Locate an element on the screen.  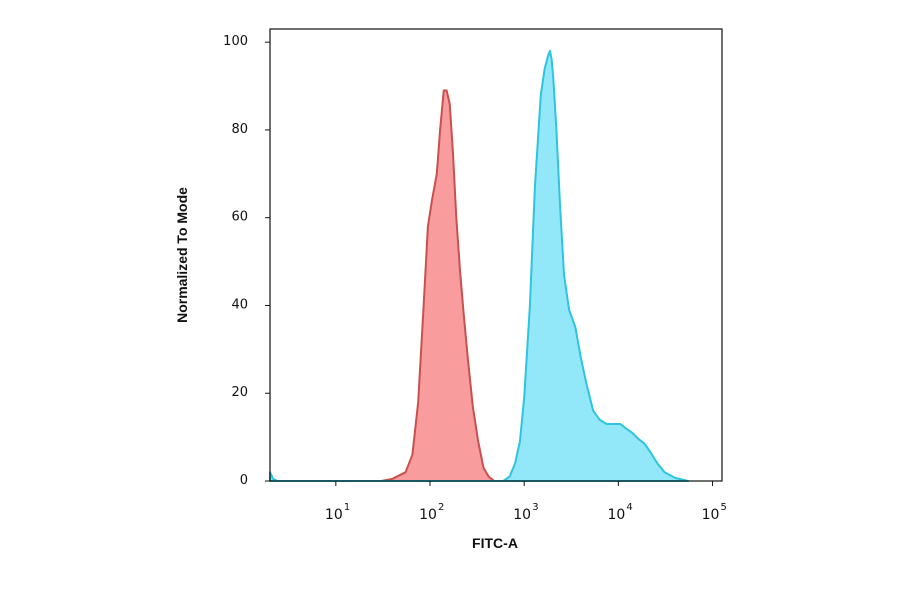
x-tick-exponent: 2 is located at coordinates (441, 507).